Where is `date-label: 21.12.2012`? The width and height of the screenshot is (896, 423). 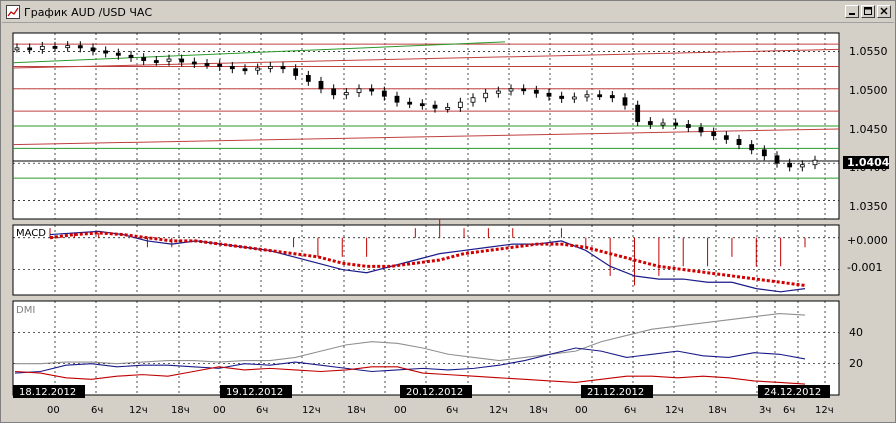 date-label: 21.12.2012 is located at coordinates (615, 392).